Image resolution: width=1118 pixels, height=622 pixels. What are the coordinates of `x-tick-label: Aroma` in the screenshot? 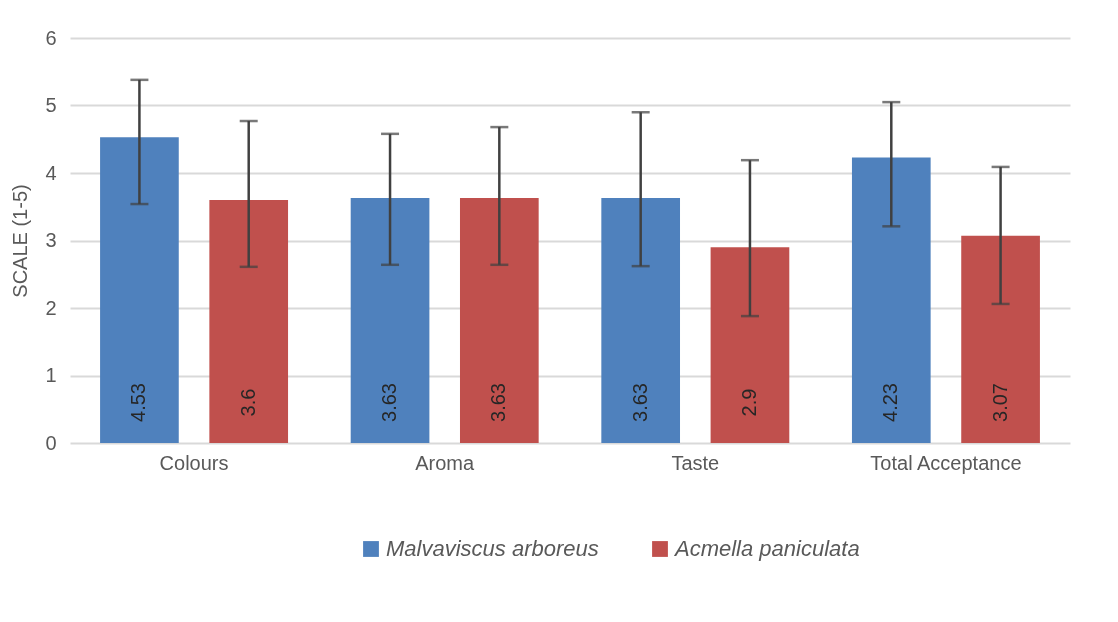 It's located at (445, 462).